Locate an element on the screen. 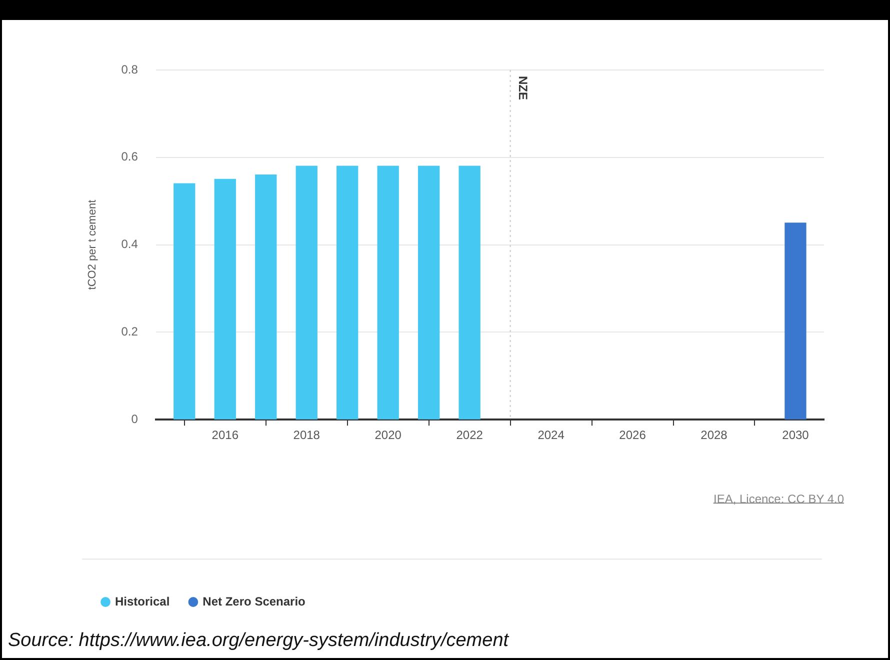 The width and height of the screenshot is (890, 660). y-tick-label: 0.6 is located at coordinates (129, 157).